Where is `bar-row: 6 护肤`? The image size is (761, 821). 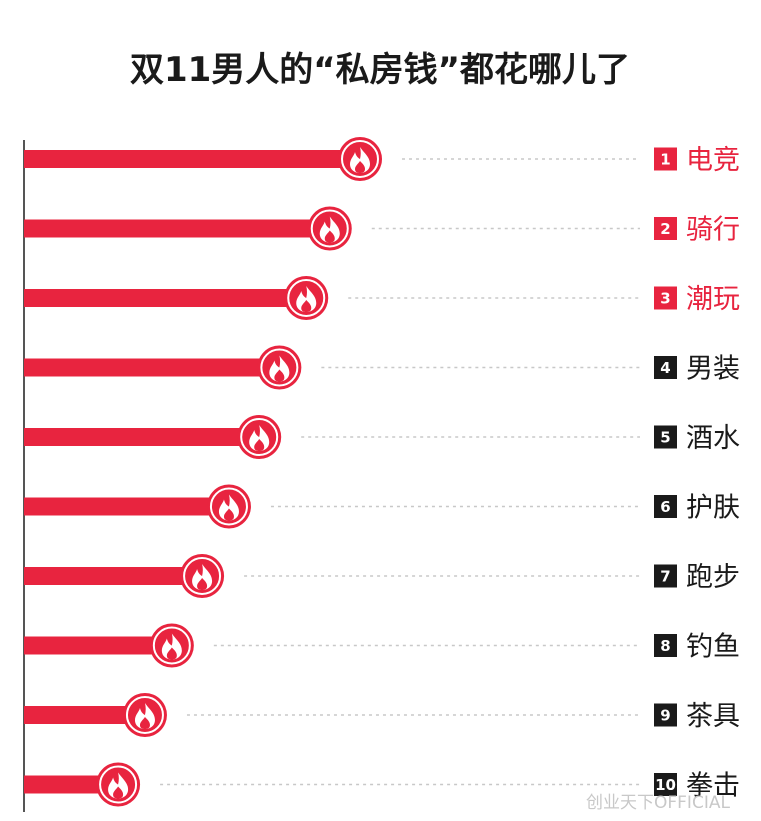 bar-row: 6 护肤 is located at coordinates (382, 506).